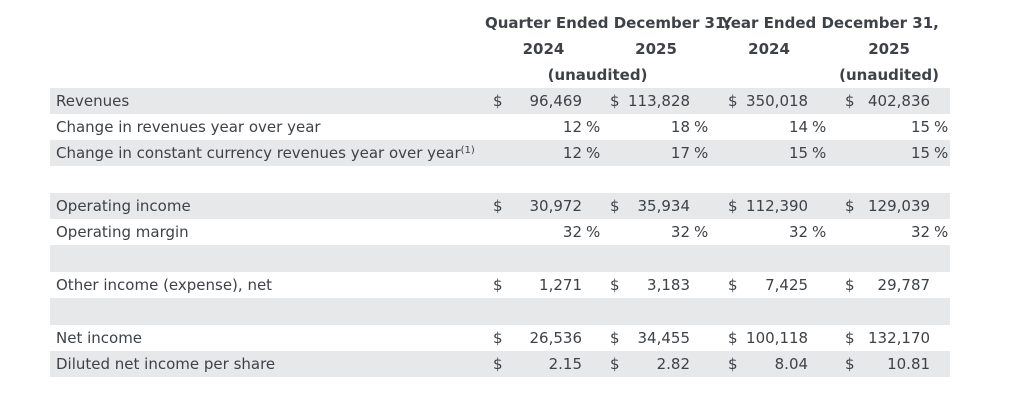 The image size is (1024, 417). Describe the element at coordinates (777, 101) in the screenshot. I see `value-cell: 350,018` at that location.